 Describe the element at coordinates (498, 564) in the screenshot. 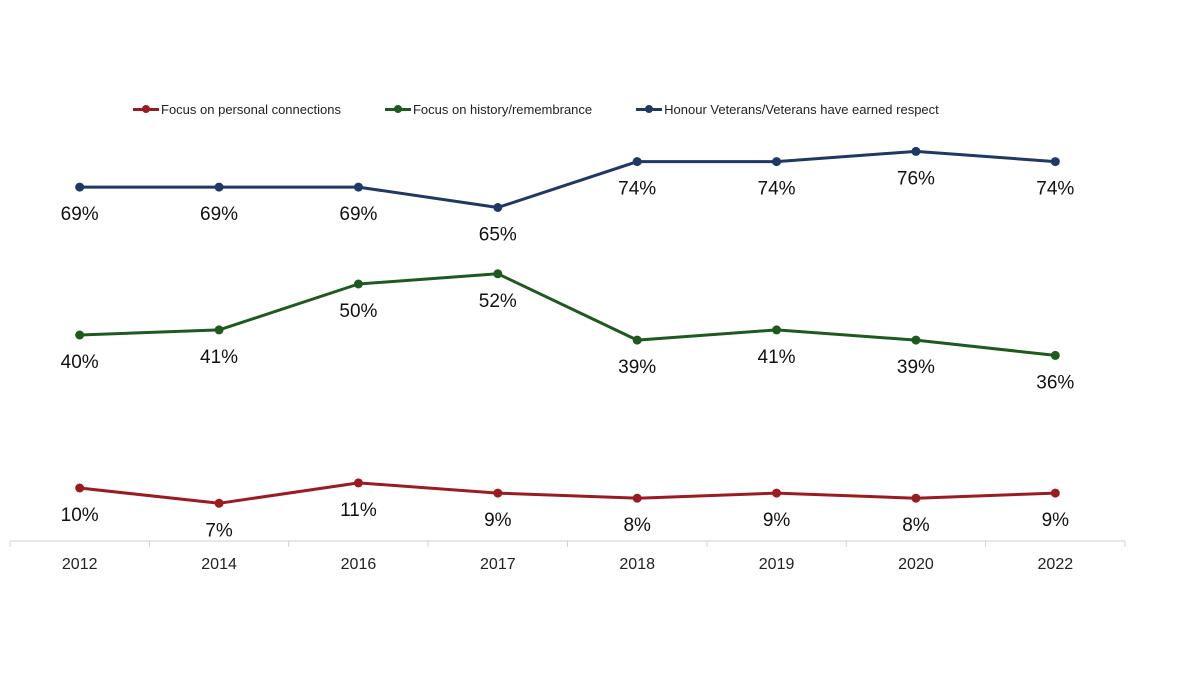

I see `x-tick-label: 2017` at that location.